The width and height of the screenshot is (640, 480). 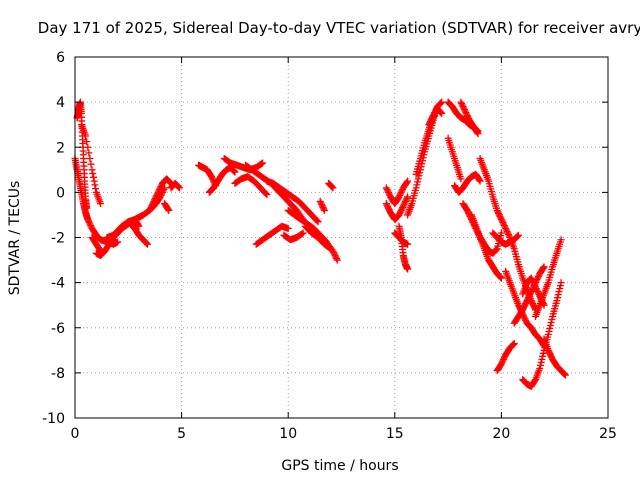 What do you see at coordinates (58, 374) in the screenshot?
I see `y-tick-label: -8` at bounding box center [58, 374].